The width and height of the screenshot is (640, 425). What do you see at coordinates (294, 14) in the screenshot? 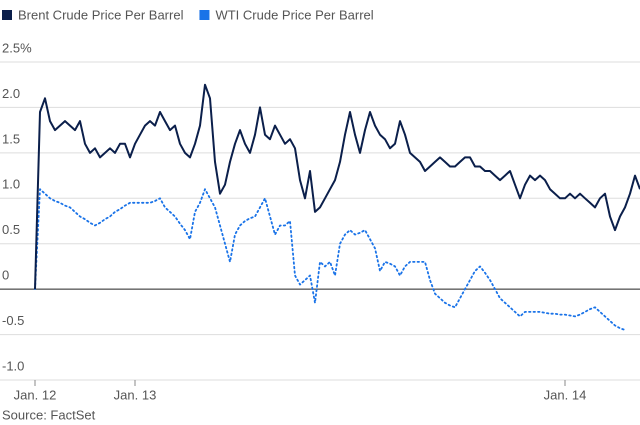
I see `legend-label: WTI Crude Price Per Barrel` at bounding box center [294, 14].